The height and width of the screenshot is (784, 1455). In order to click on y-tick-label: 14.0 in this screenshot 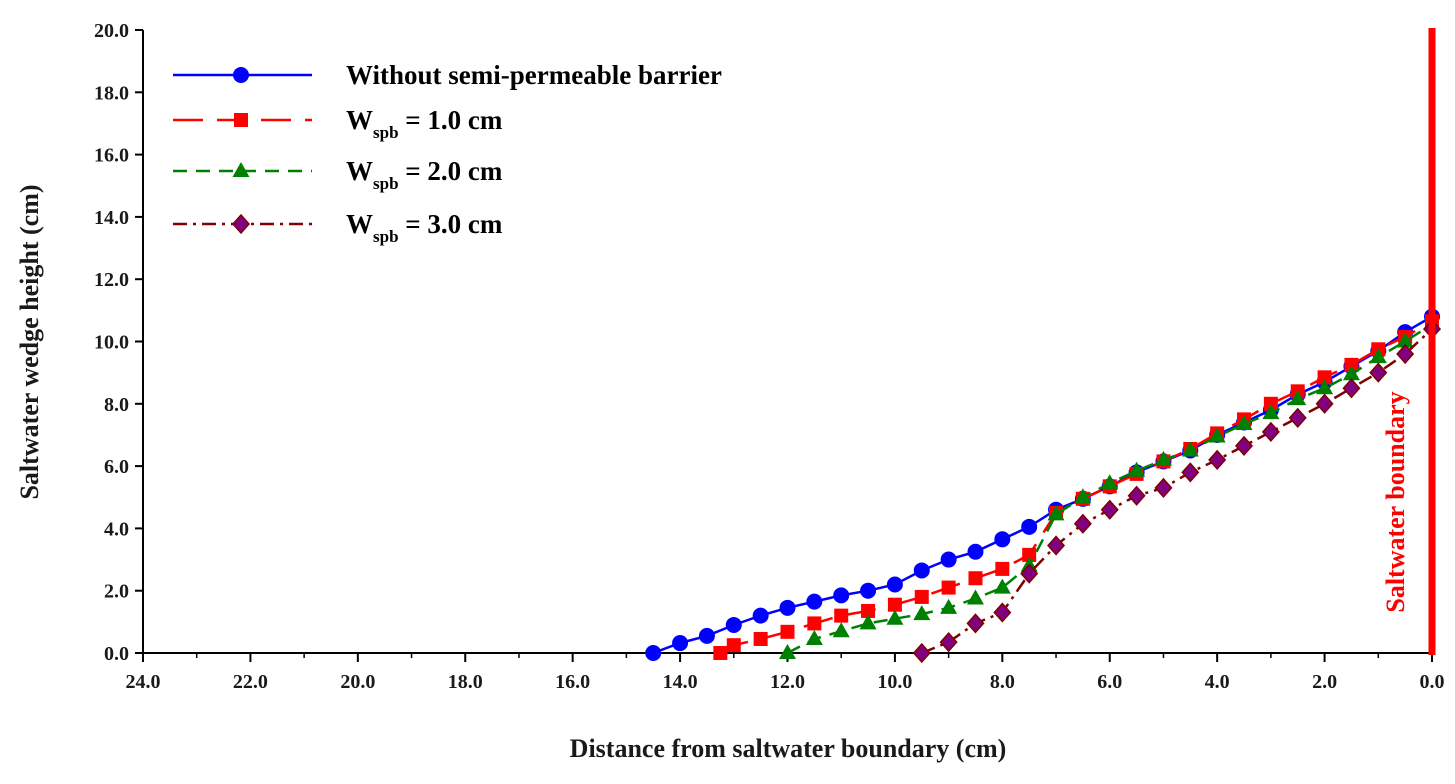, I will do `click(111, 218)`.